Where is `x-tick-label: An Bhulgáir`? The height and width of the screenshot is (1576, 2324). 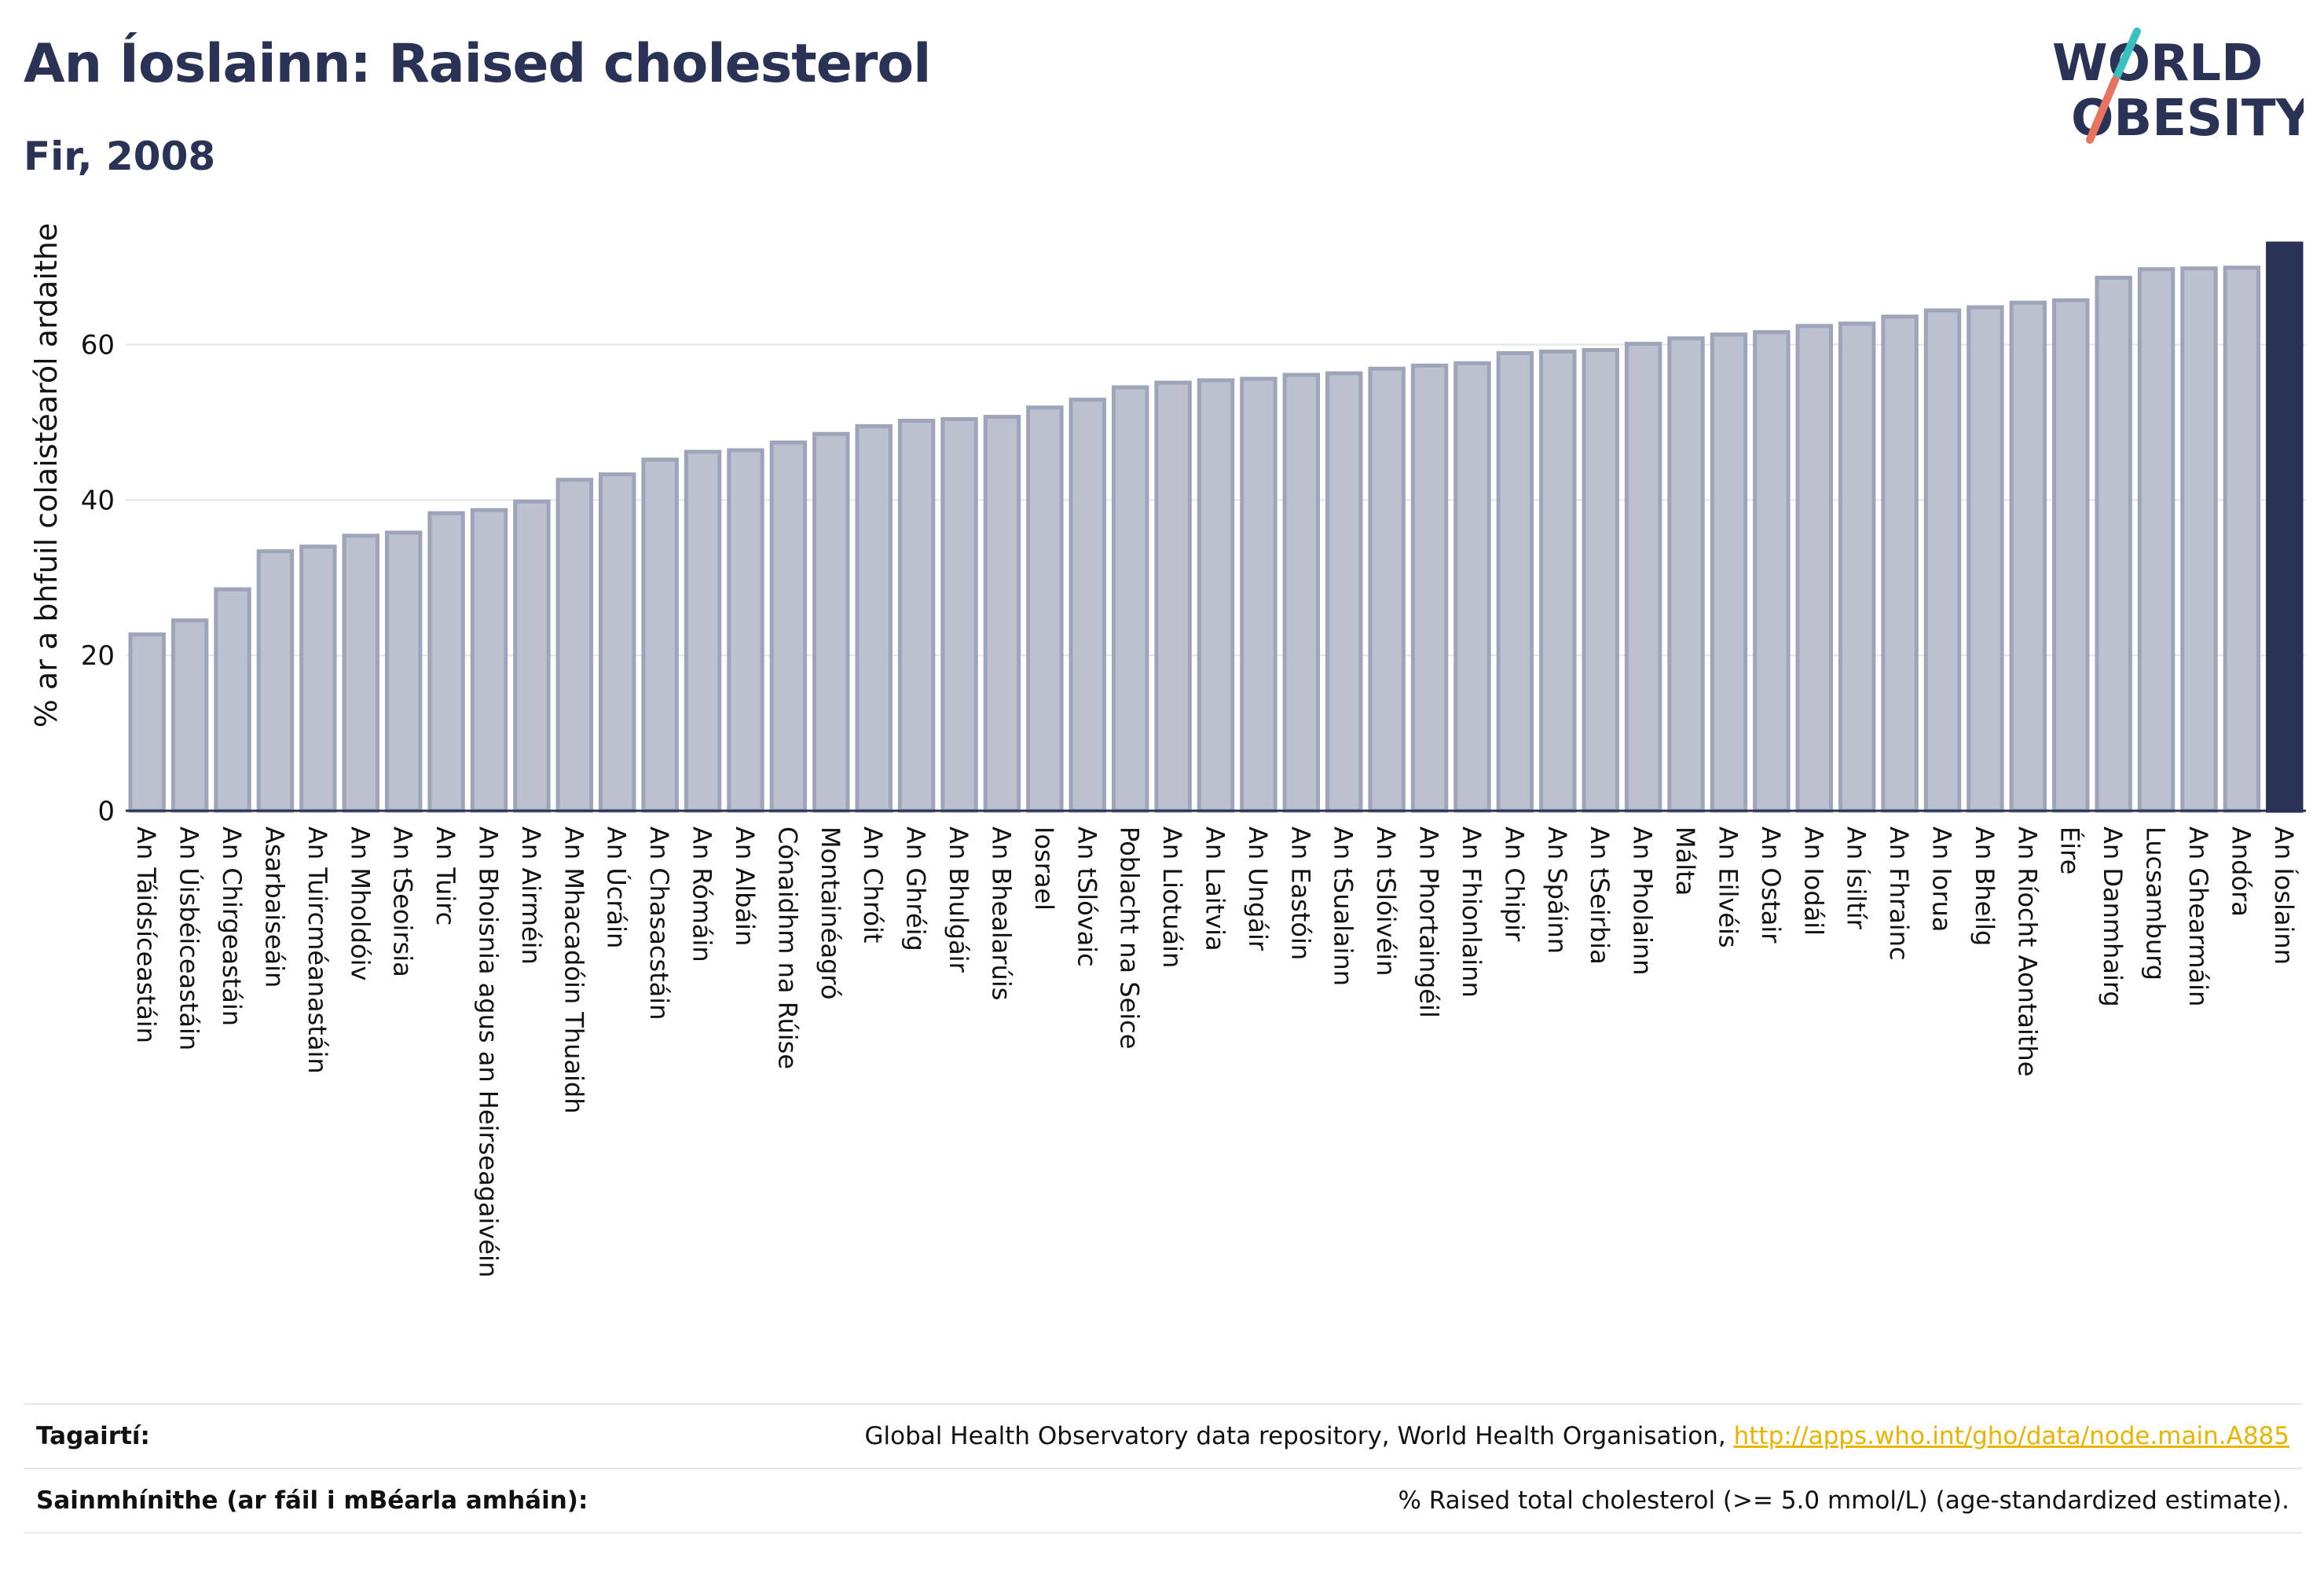
x-tick-label: An Bhulgáir is located at coordinates (958, 899).